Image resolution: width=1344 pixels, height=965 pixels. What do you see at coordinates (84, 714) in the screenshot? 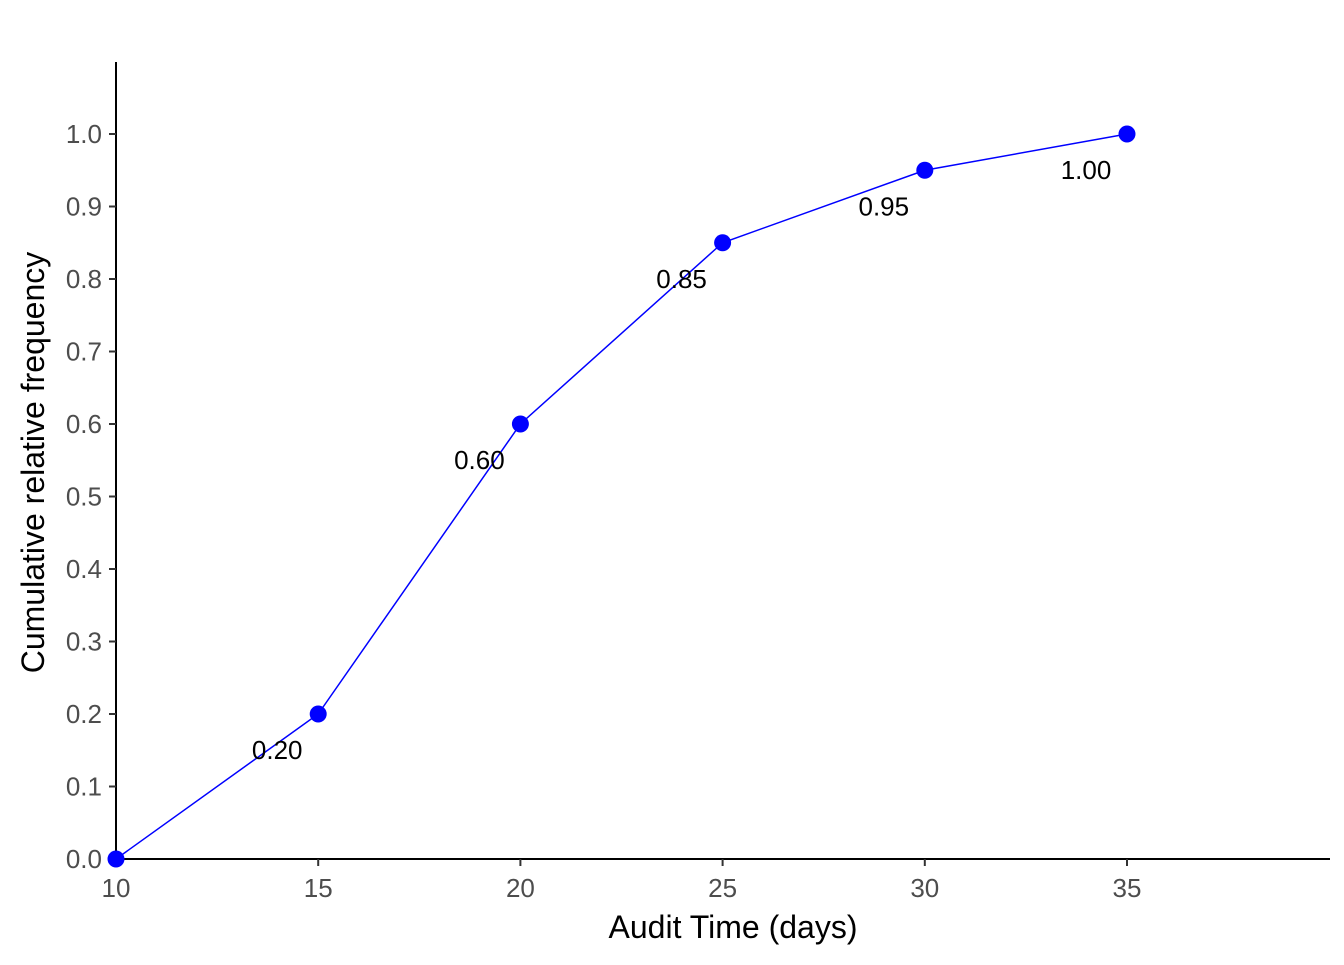
I see `y-tick-label: 0.2` at bounding box center [84, 714].